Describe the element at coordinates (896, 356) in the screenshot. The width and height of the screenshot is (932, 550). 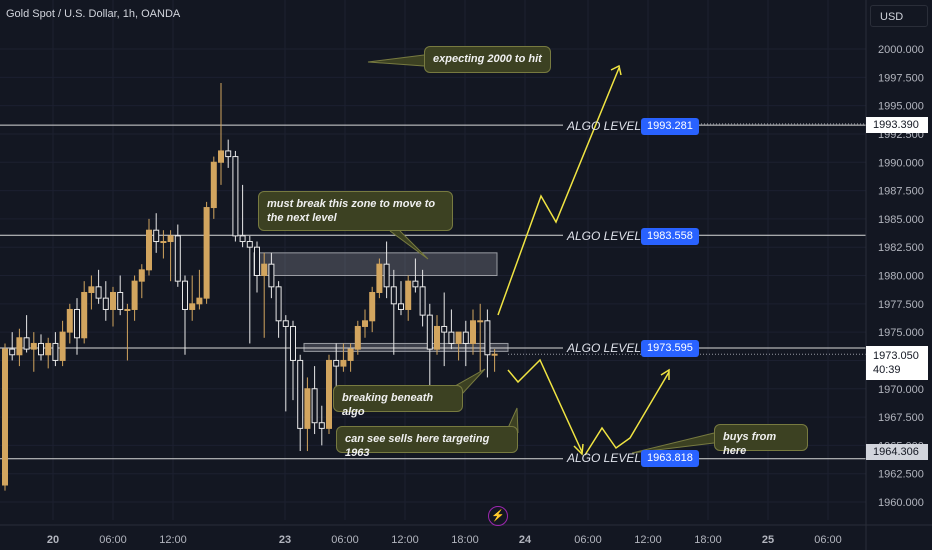
I see `current-price-value: 1973.050` at that location.